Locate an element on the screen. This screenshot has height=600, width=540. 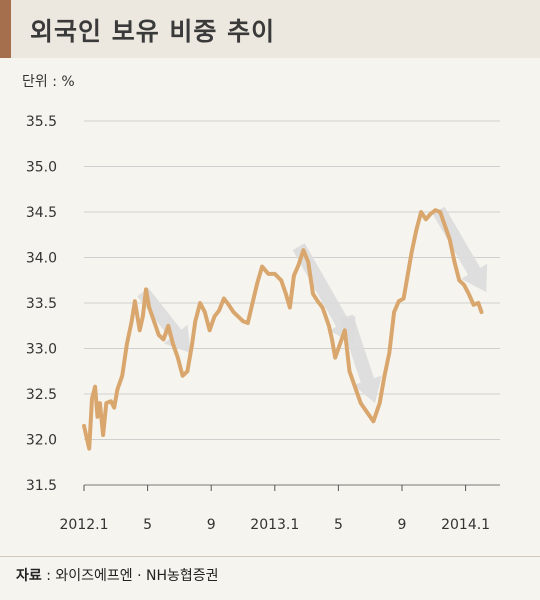
y-tick-label: 32.5 is located at coordinates (41, 395).